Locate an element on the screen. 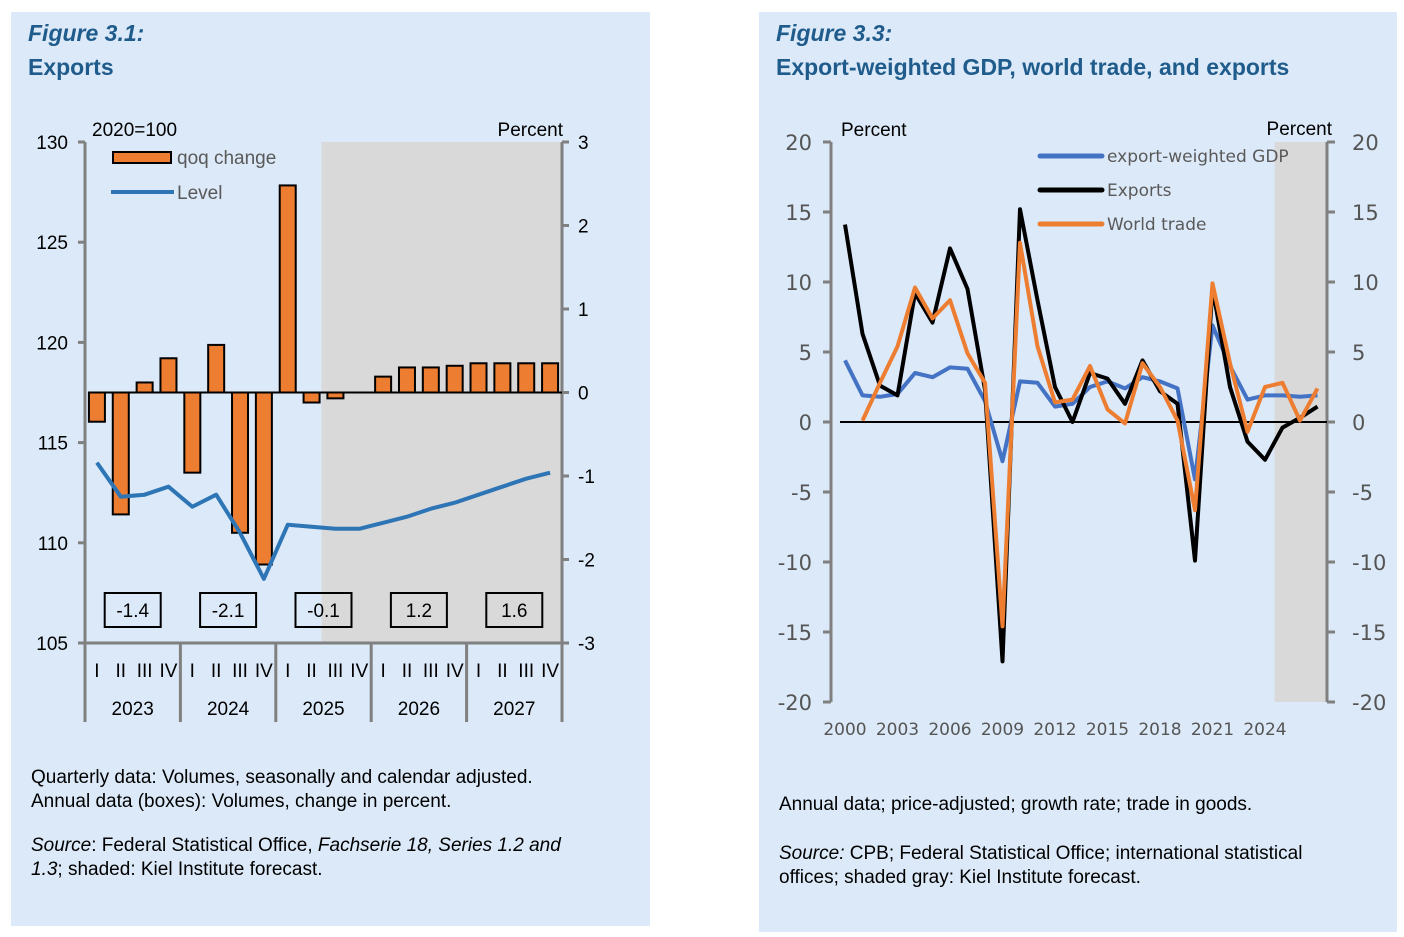  left-tick-label: 125 is located at coordinates (52, 243).